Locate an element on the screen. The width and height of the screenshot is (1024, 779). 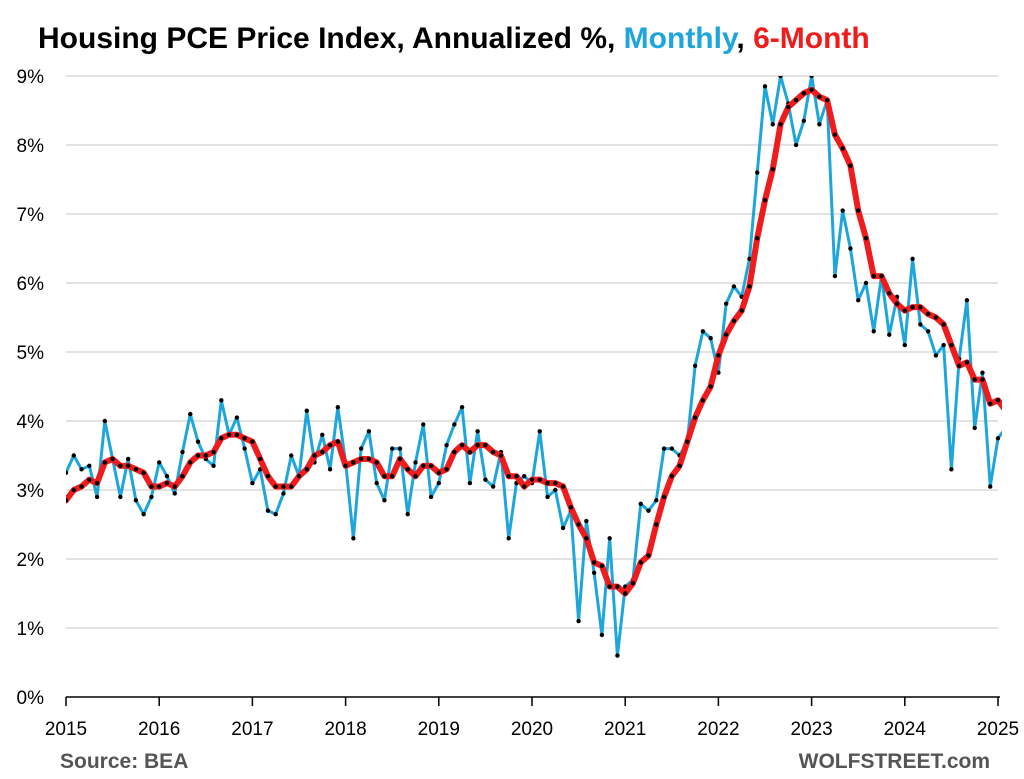
y-tick-label: 5% is located at coordinates (31, 353).